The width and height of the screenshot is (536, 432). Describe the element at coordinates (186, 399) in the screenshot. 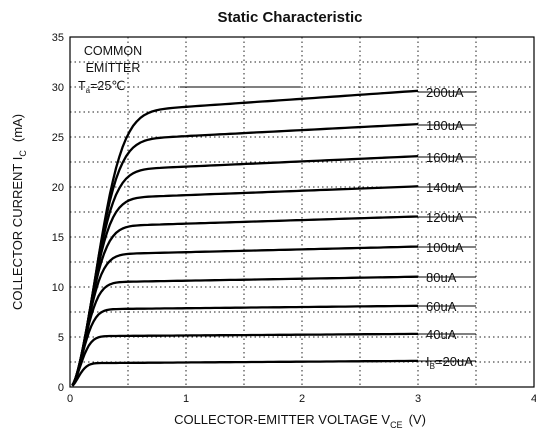

I see `x-tick-label: 1` at that location.